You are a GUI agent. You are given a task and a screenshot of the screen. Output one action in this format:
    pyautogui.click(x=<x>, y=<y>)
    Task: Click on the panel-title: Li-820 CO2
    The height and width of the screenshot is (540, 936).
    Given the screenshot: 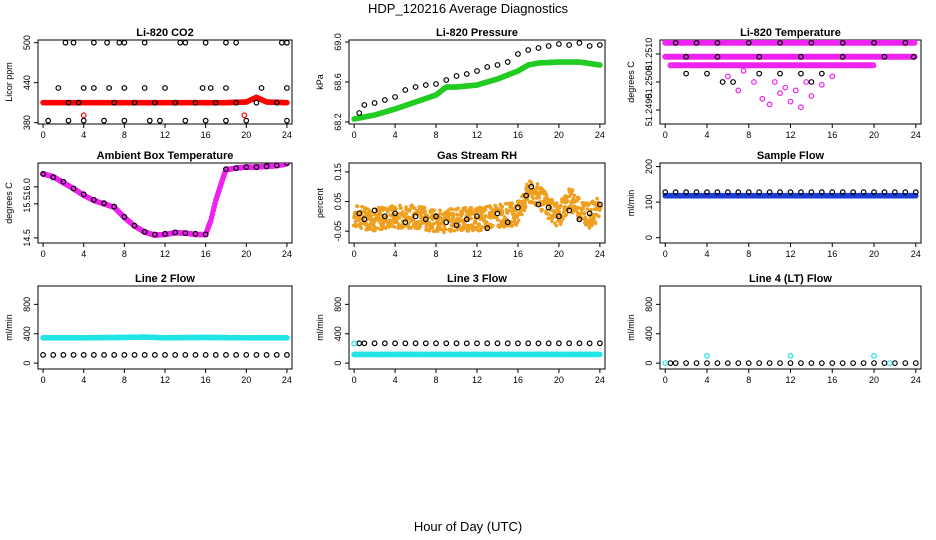 What is the action you would take?
    pyautogui.click(x=164, y=33)
    